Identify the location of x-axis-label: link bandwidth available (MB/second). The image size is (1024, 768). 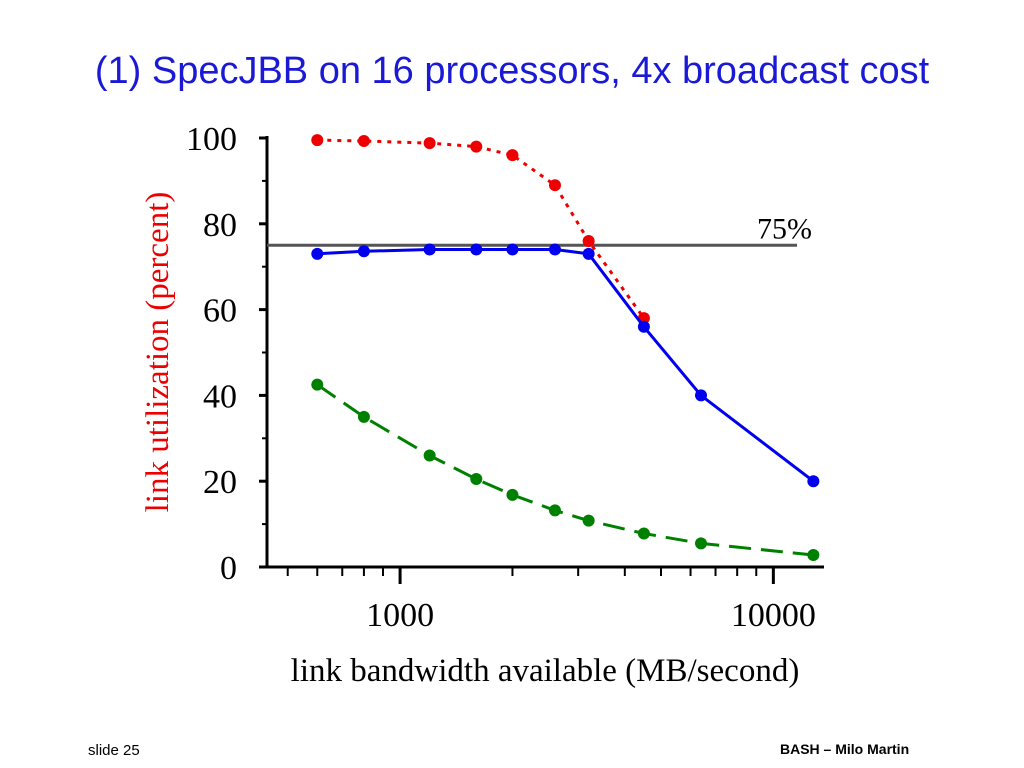
(545, 671).